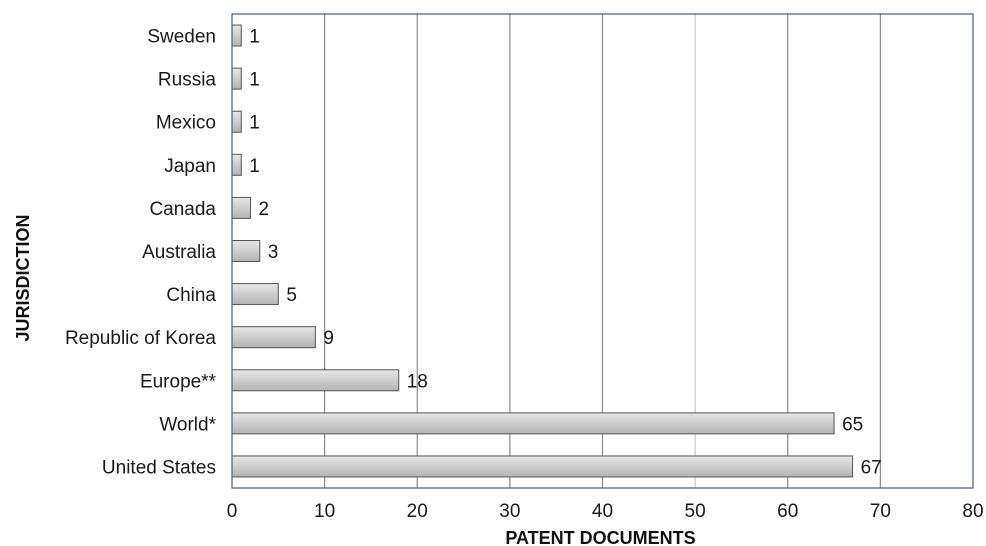 This screenshot has width=986, height=546. I want to click on x-tick-label: 10, so click(324, 511).